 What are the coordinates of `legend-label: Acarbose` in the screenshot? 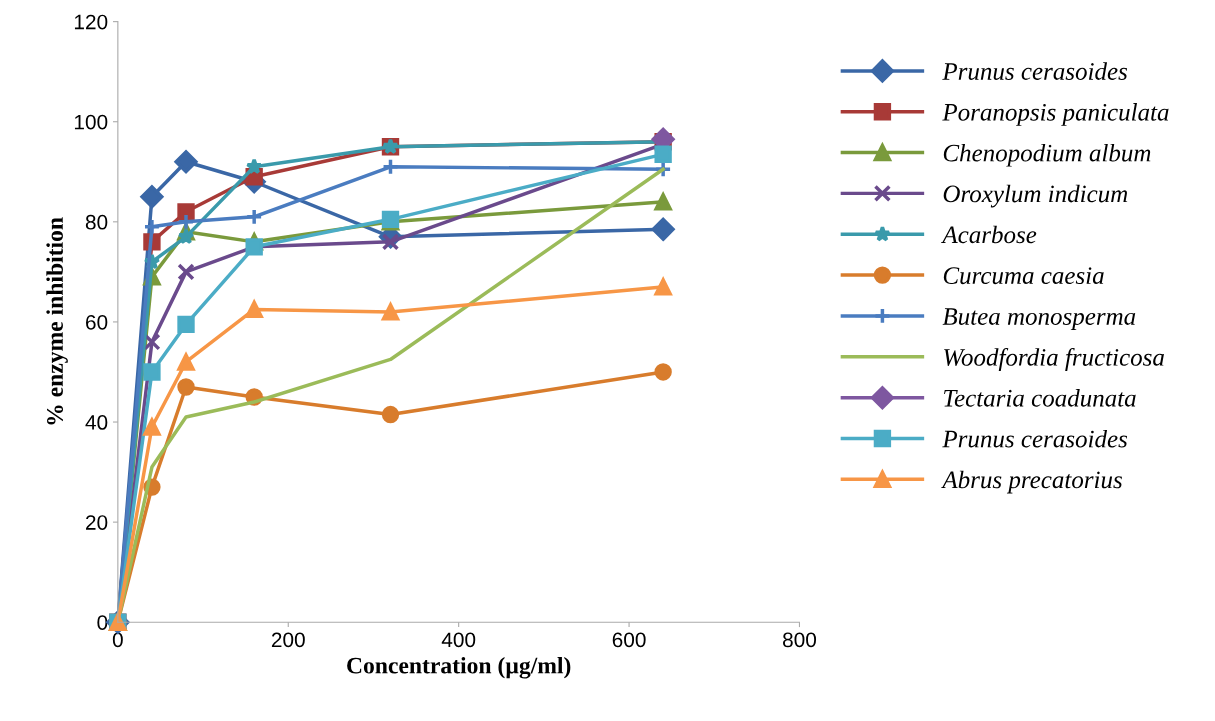 It's located at (989, 234).